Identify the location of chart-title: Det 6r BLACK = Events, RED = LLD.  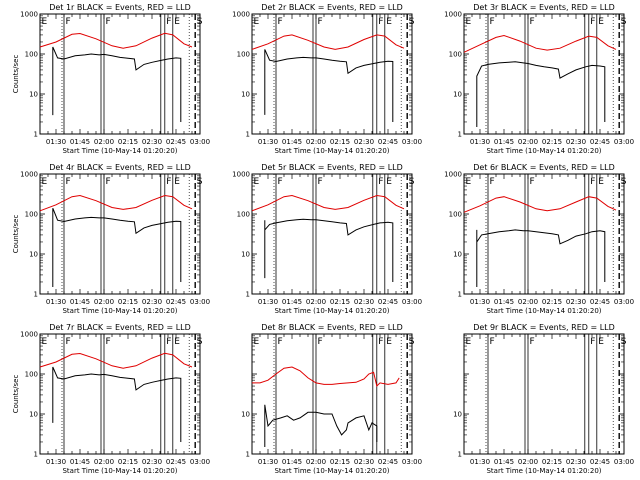
(544, 167).